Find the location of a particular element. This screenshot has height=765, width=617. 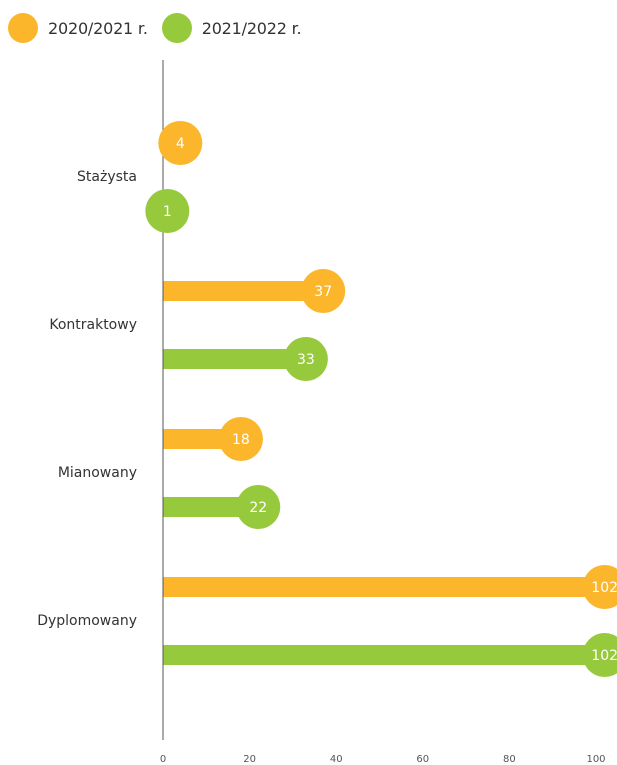

x-tick-label: 80 is located at coordinates (509, 759).